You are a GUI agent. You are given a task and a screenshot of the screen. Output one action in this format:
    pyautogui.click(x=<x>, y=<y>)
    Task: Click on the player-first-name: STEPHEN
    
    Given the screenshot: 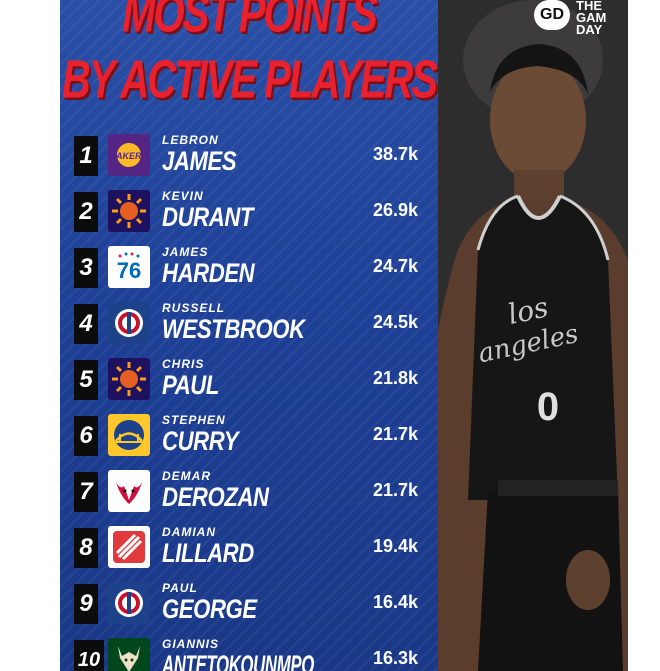 What is the action you would take?
    pyautogui.click(x=194, y=420)
    